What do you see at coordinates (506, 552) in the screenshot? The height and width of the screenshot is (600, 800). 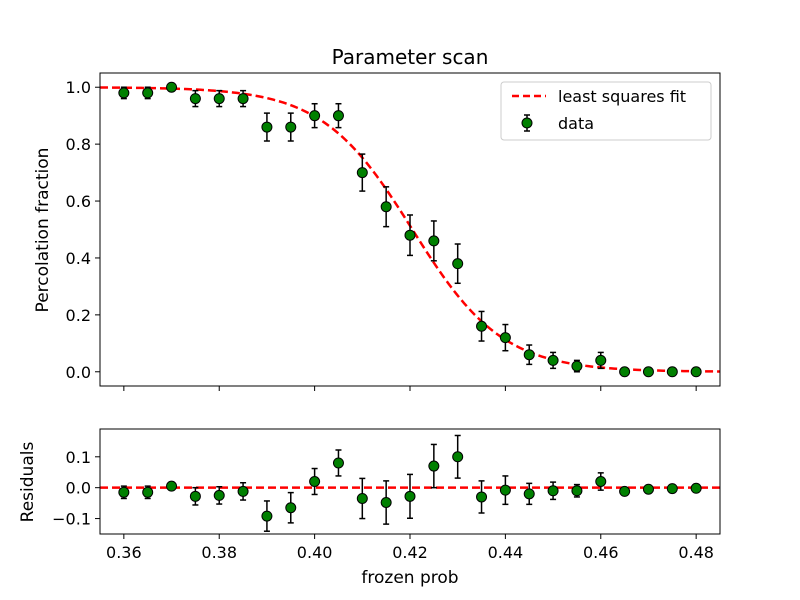 I see `residuals-x-tick-label: 0.44` at bounding box center [506, 552].